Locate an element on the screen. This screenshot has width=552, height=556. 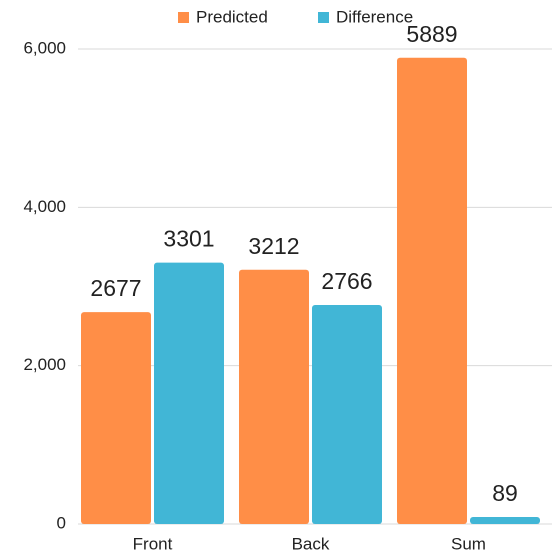
data-label: 3301 is located at coordinates (188, 239).